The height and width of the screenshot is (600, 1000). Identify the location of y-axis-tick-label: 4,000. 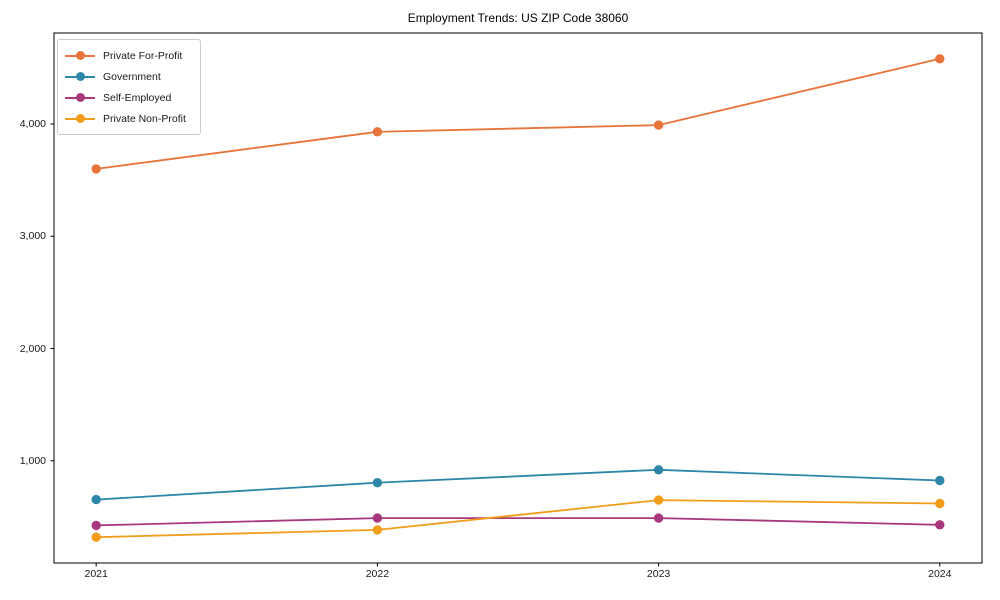
(32, 124).